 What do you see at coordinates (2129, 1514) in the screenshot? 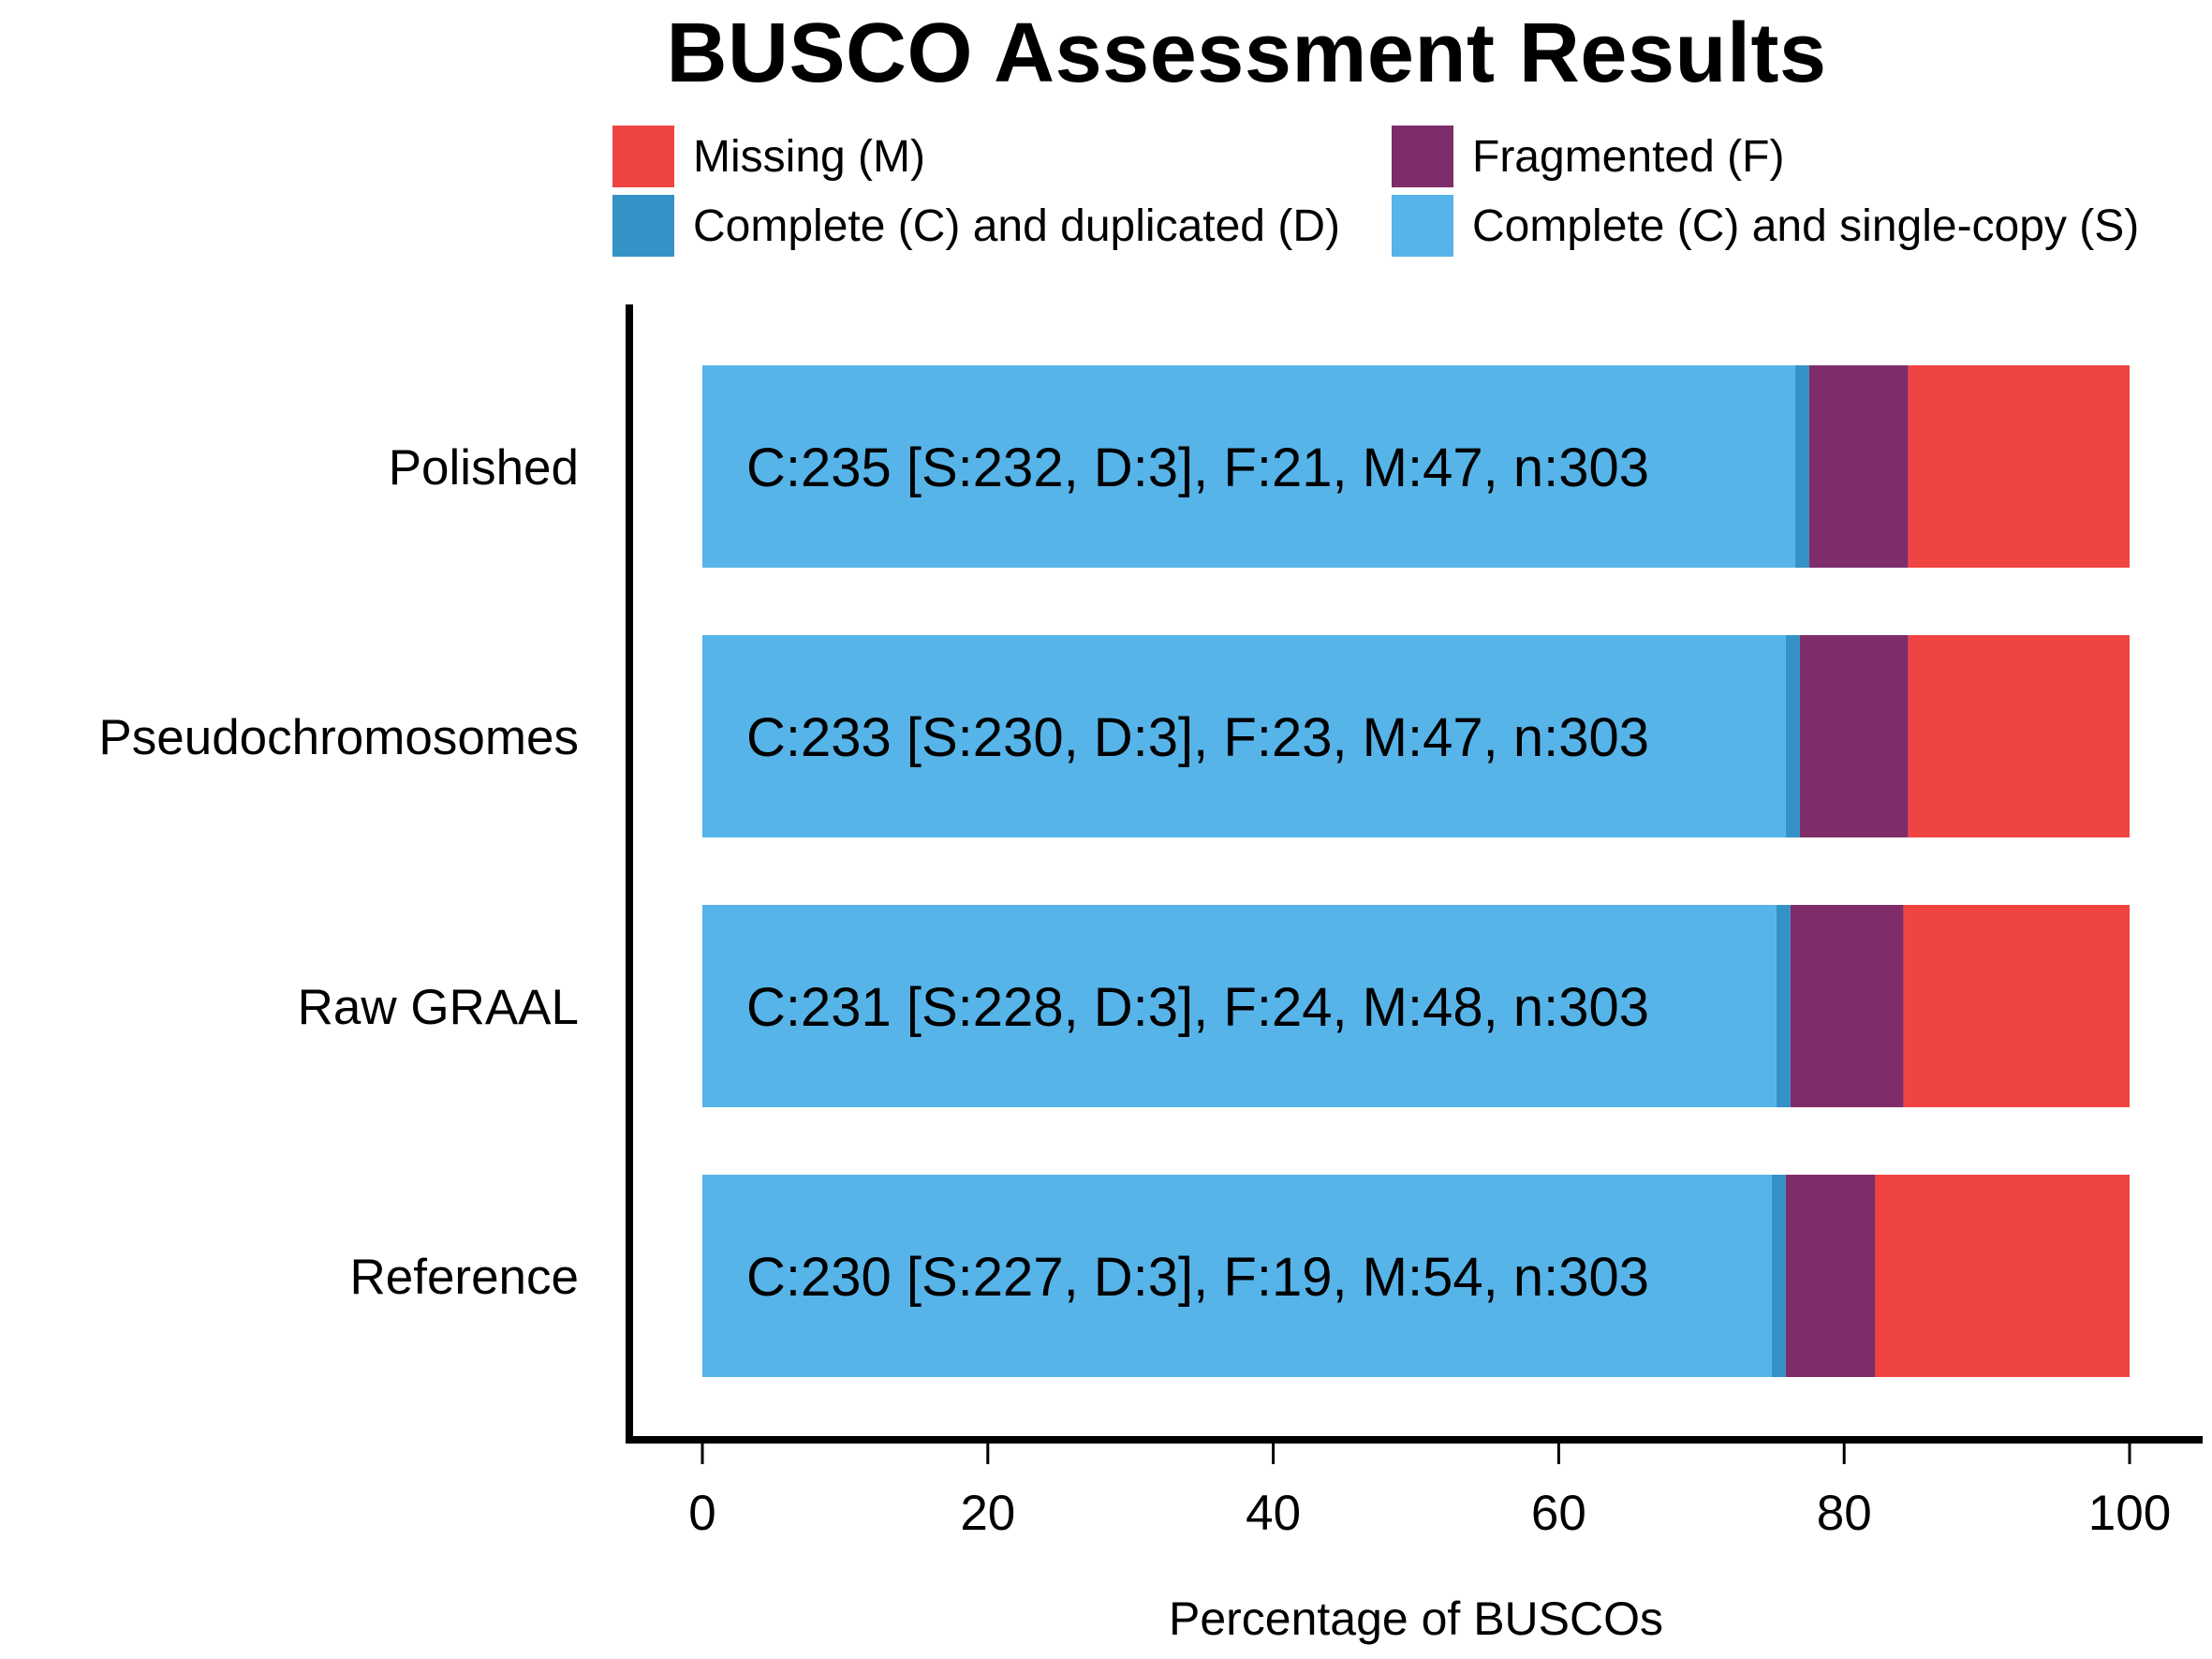
I see `x-tick-label: 100` at bounding box center [2129, 1514].